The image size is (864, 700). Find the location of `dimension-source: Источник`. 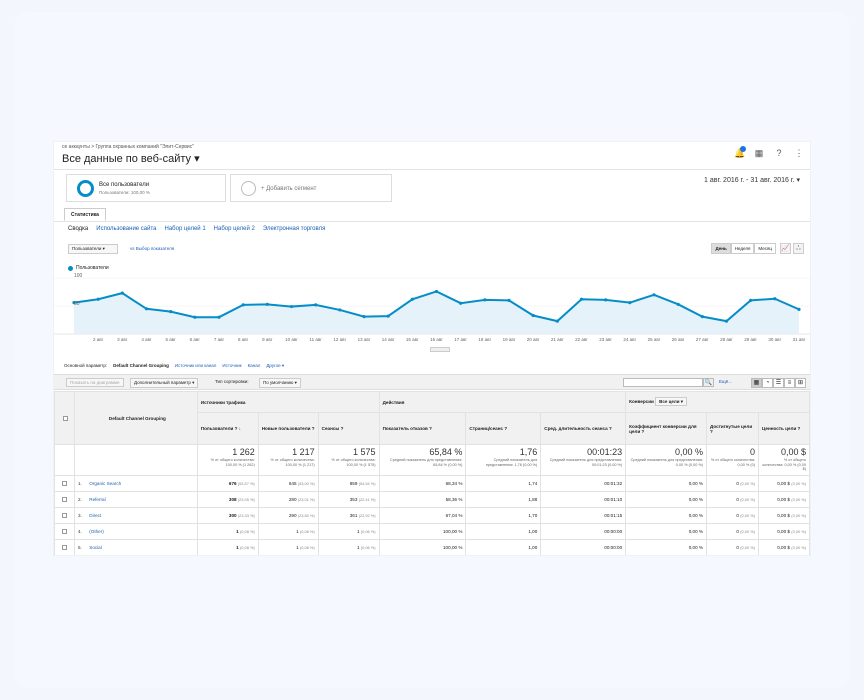

dimension-source: Источник is located at coordinates (232, 365).